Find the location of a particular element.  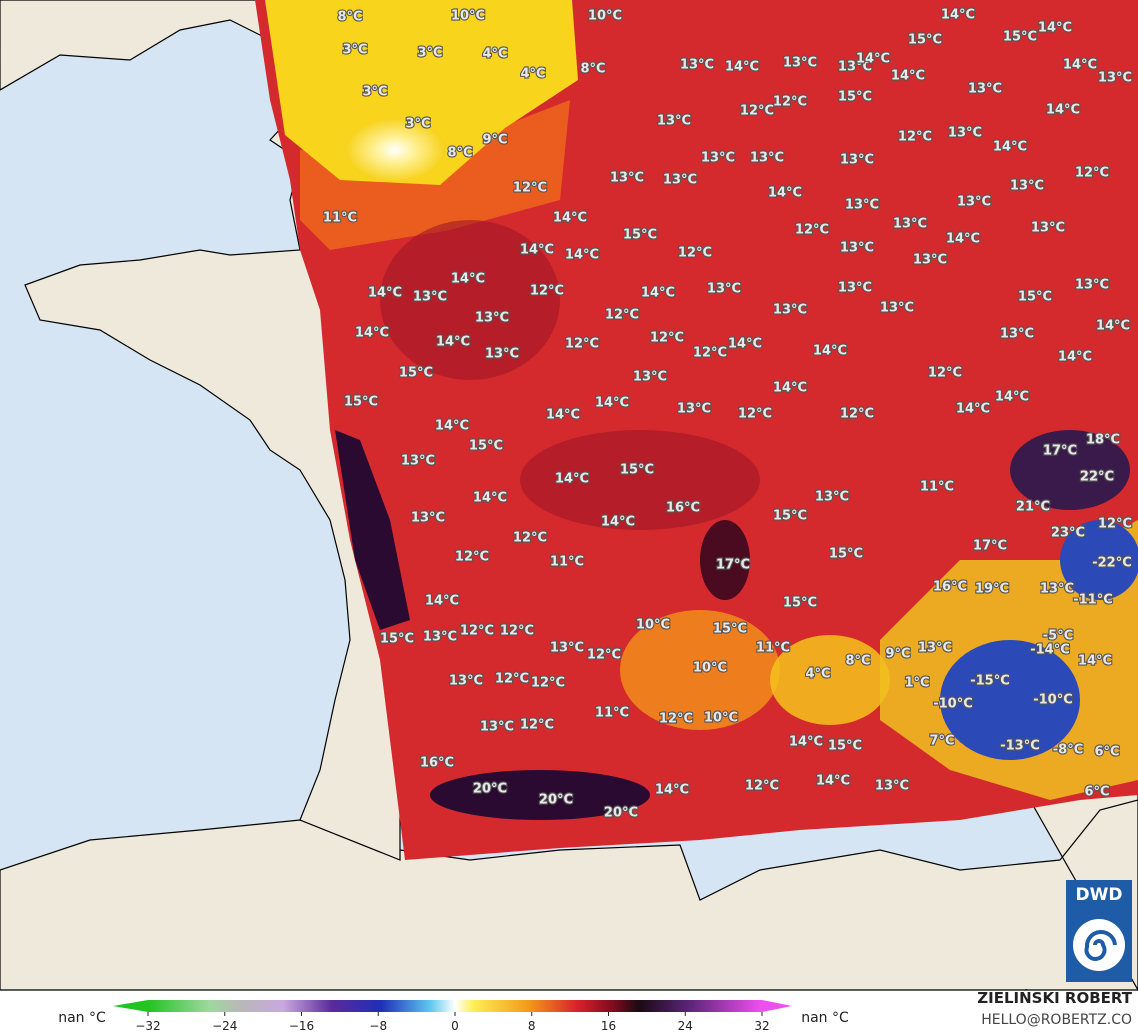

colorbar-tick-label: −8 is located at coordinates (378, 1026).